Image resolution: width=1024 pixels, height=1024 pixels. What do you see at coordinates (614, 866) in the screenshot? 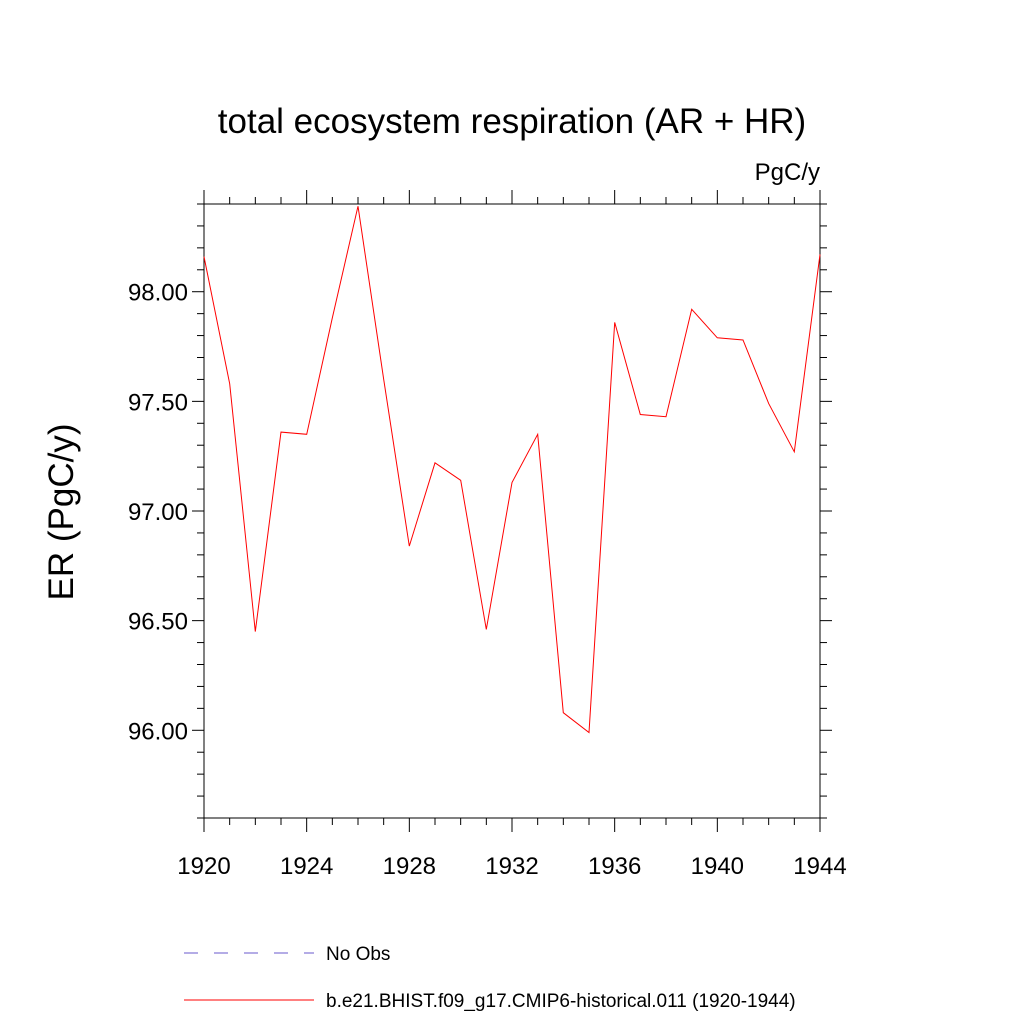
I see `x-tick-label: 1936` at bounding box center [614, 866].